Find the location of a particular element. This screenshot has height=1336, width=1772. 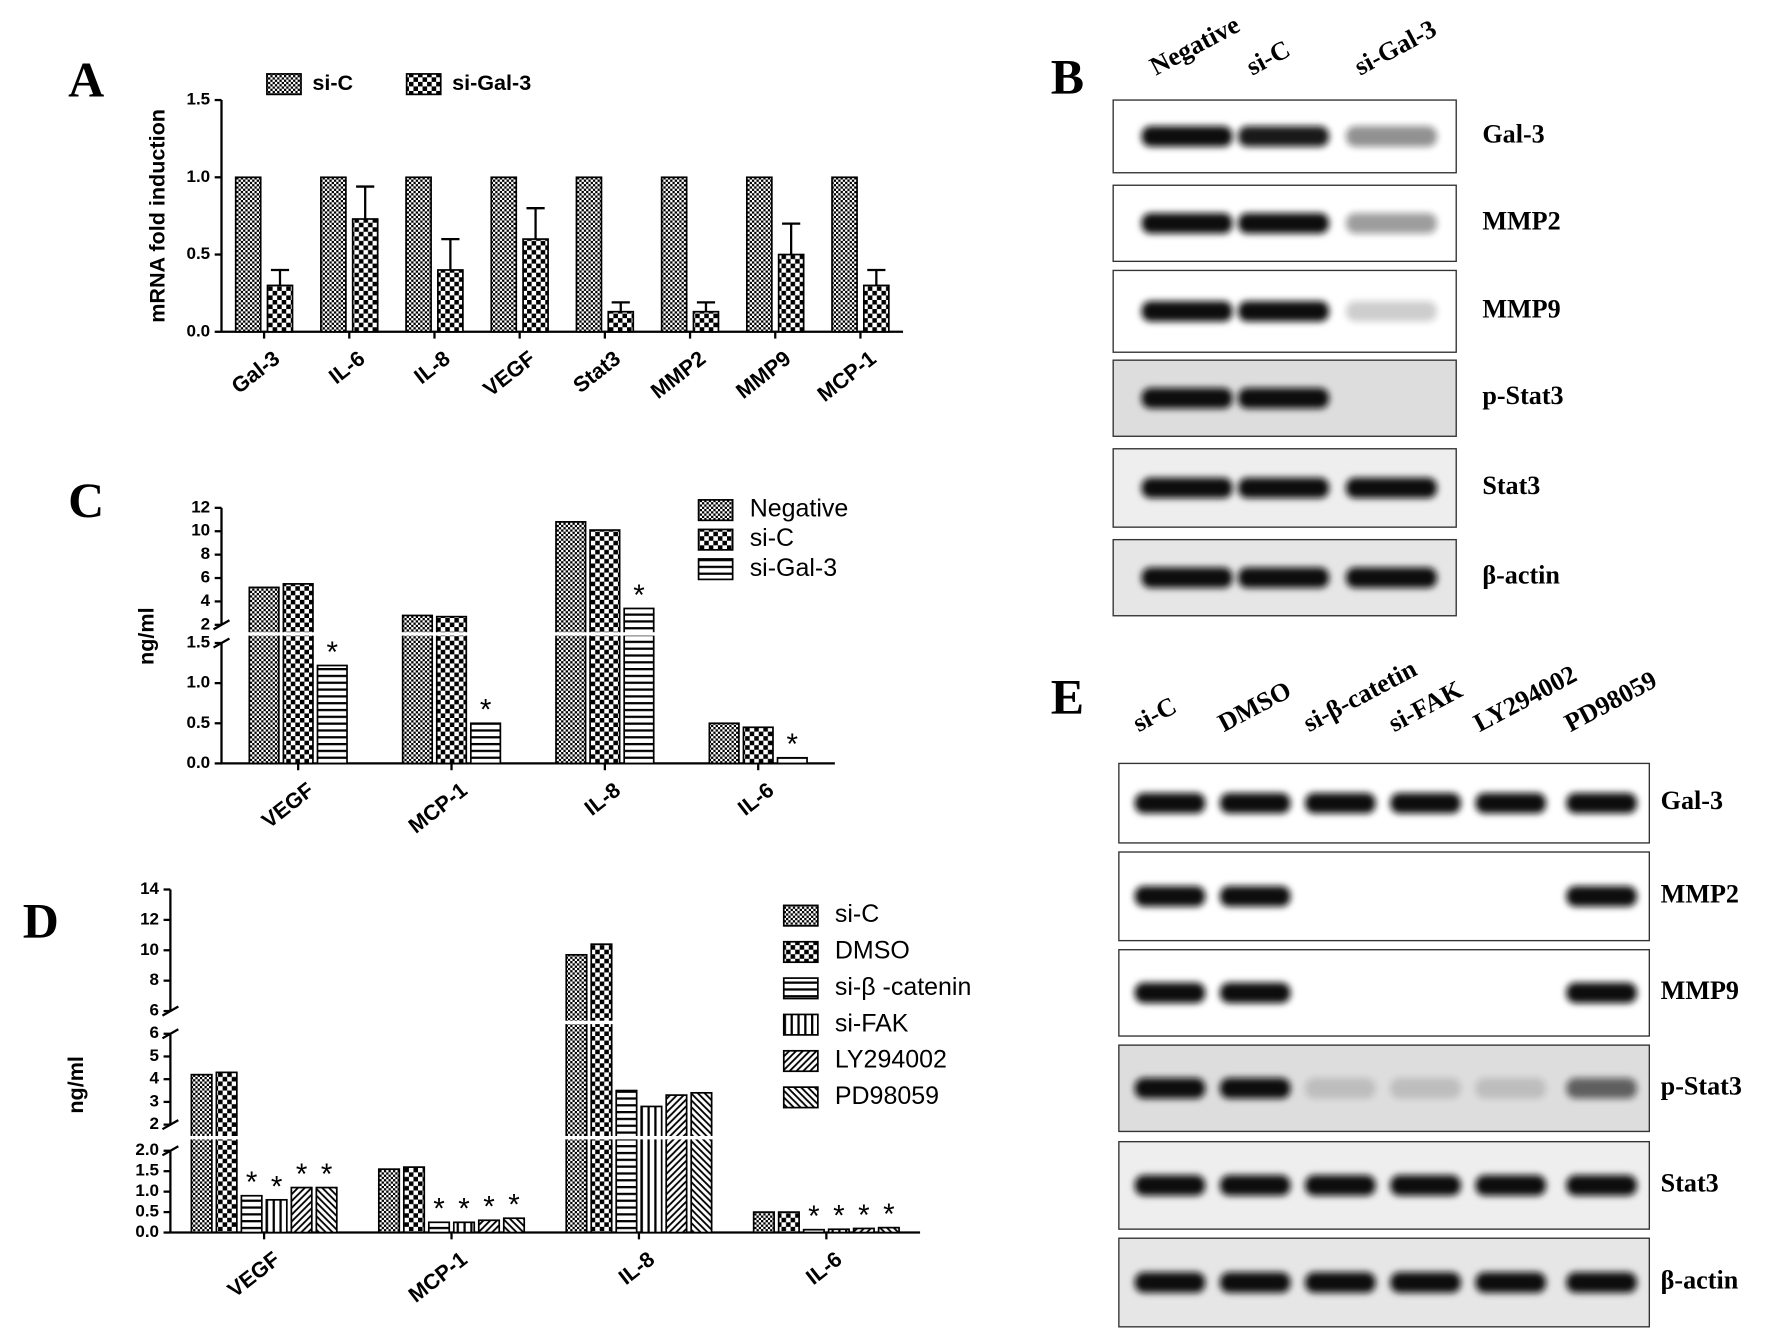

legend-label: PD98059 is located at coordinates (887, 1096).